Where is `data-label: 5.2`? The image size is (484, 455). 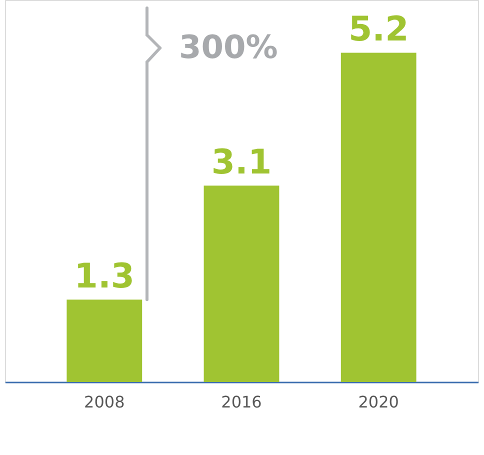 data-label: 5.2 is located at coordinates (378, 30).